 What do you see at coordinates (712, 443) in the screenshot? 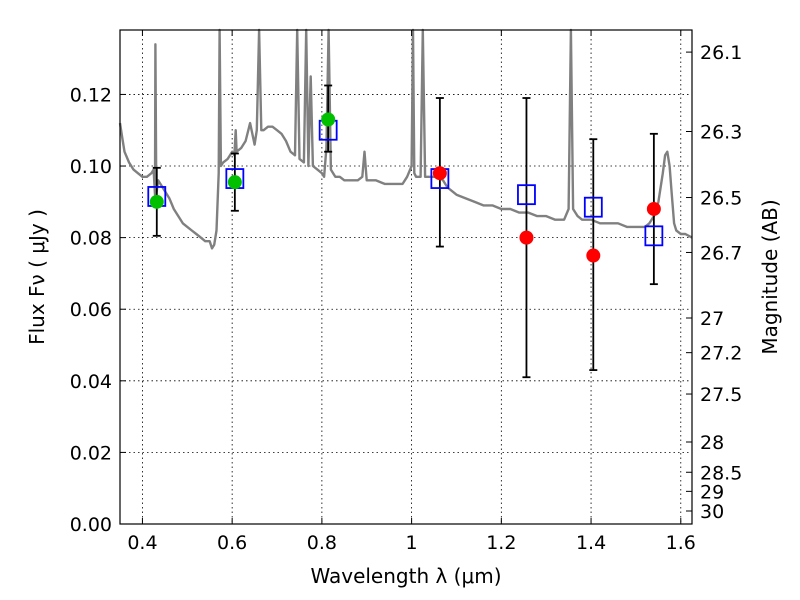
I see `mag-tick-label: 28` at bounding box center [712, 443].